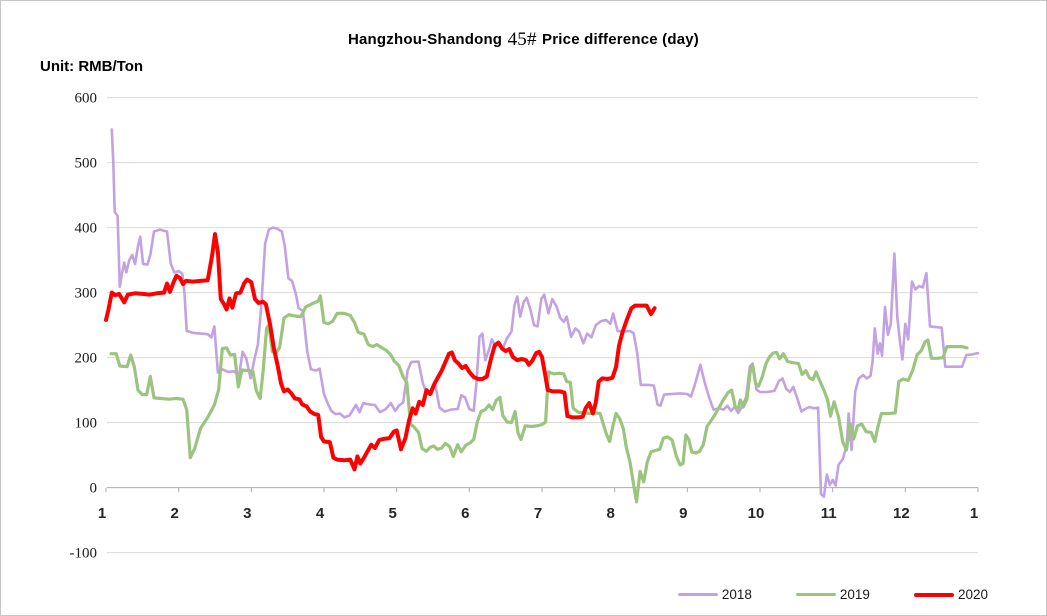 The height and width of the screenshot is (616, 1047). I want to click on legend: 2018 2019 2020, so click(832, 594).